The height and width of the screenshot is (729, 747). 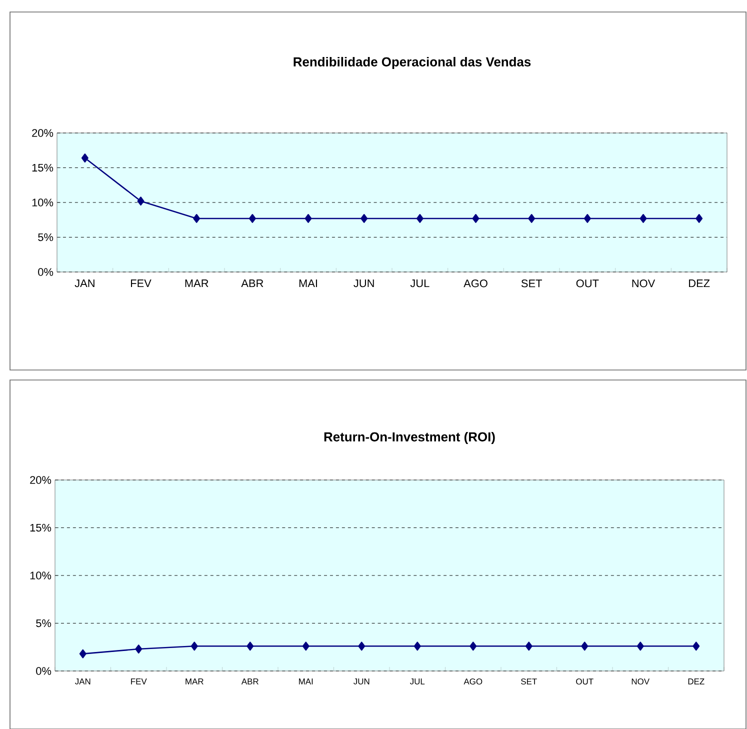 What do you see at coordinates (409, 438) in the screenshot?
I see `chart-title: Return-On-Investment (ROI)` at bounding box center [409, 438].